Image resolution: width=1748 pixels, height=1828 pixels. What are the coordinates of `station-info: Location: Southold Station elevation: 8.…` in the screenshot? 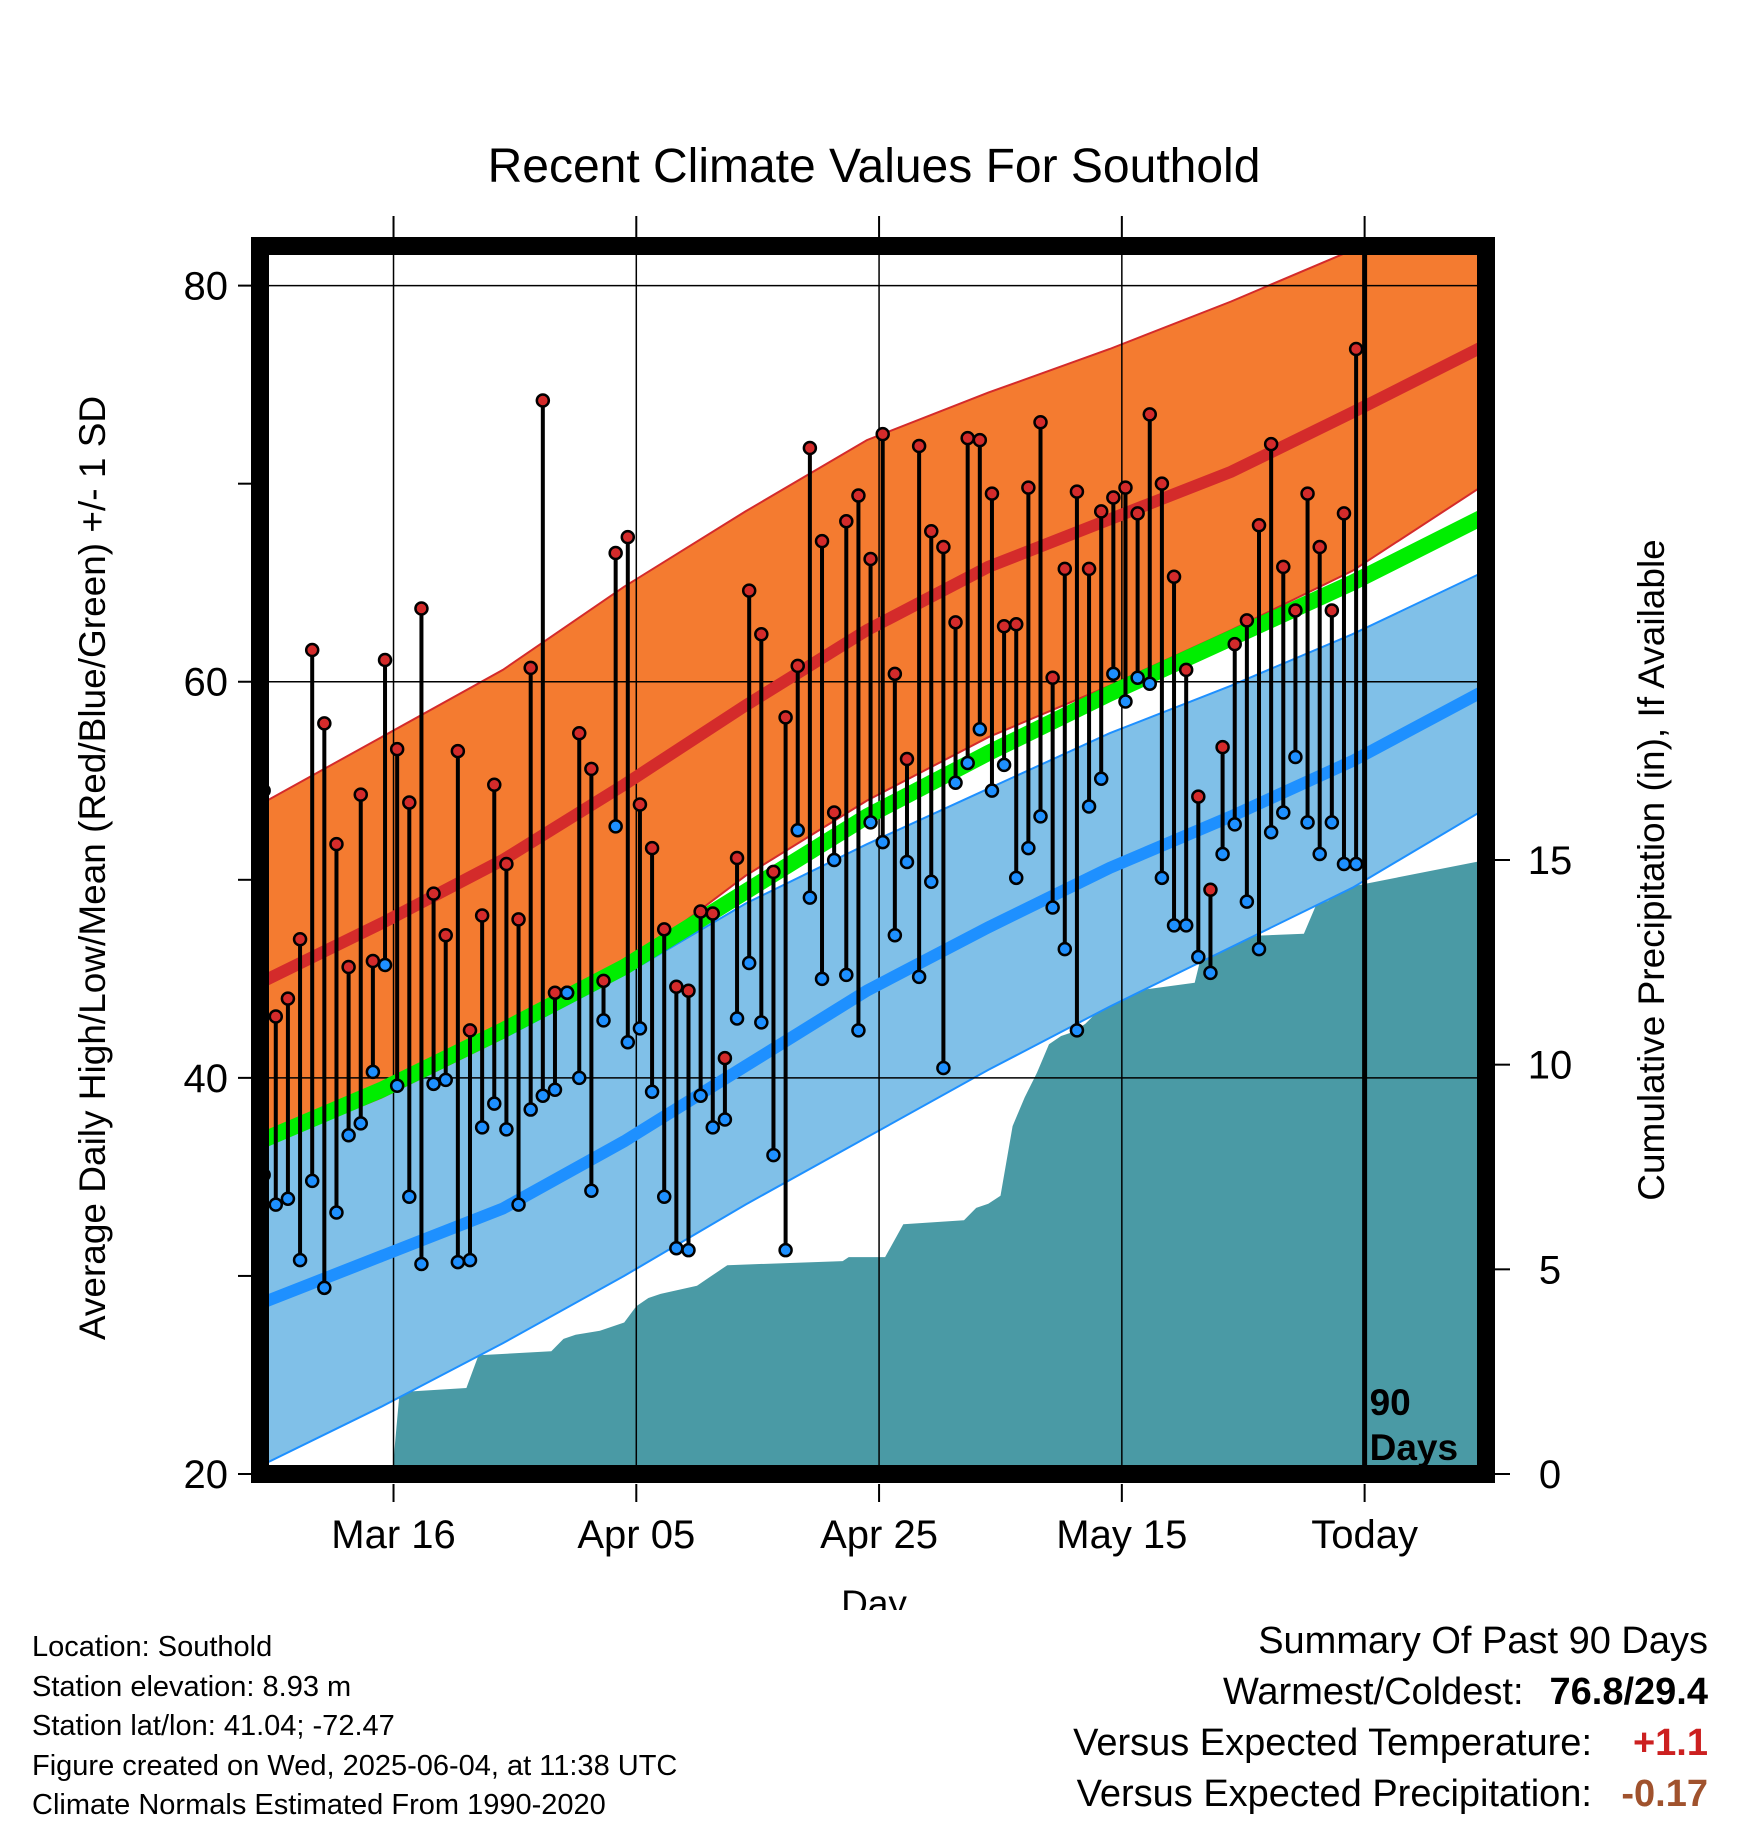 It's located at (354, 1727).